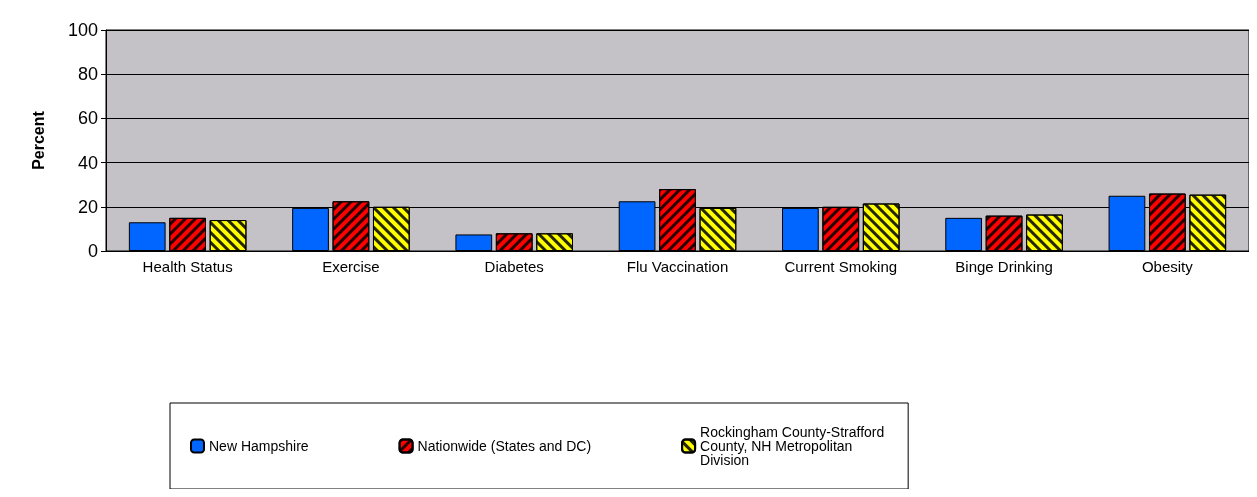 The image size is (1257, 497). What do you see at coordinates (841, 266) in the screenshot?
I see `x-tick-label: Current Smoking` at bounding box center [841, 266].